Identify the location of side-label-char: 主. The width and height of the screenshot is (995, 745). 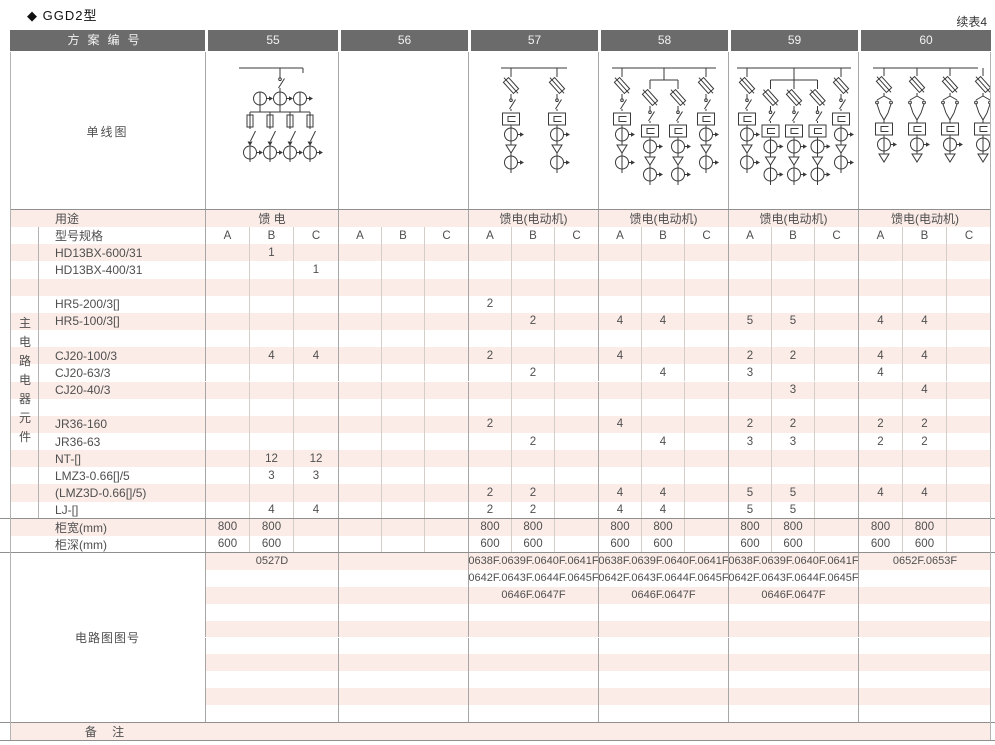
(24, 323).